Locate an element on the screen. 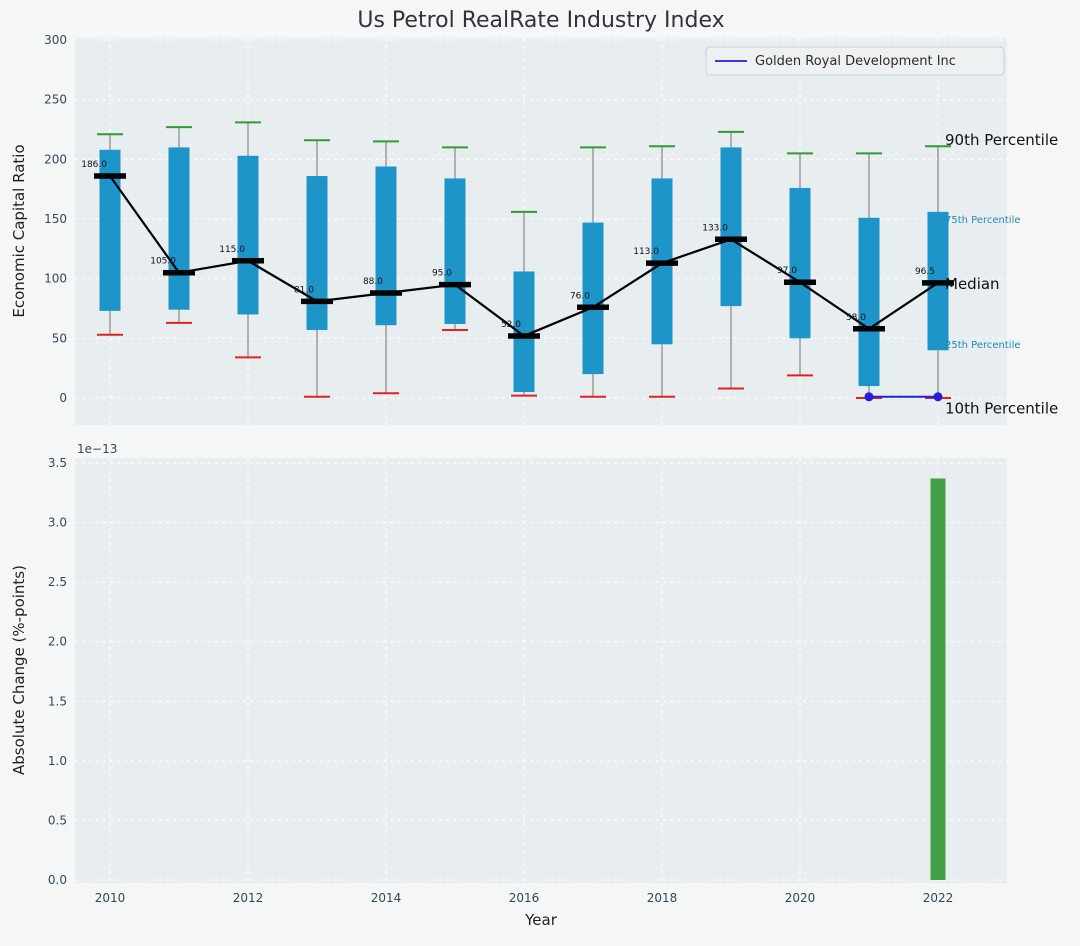 The width and height of the screenshot is (1080, 946). median-value-label-2014: 88.0 is located at coordinates (373, 282).